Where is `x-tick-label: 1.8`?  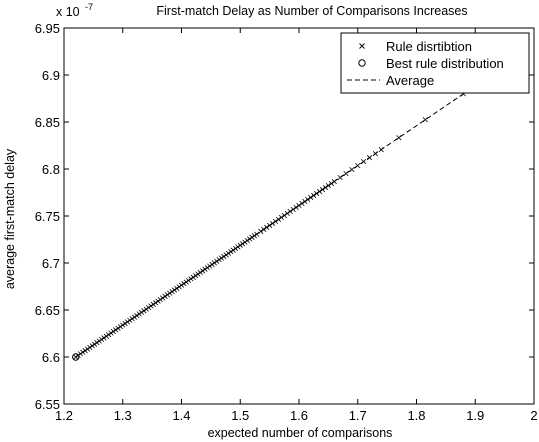 x-tick-label: 1.8 is located at coordinates (416, 415).